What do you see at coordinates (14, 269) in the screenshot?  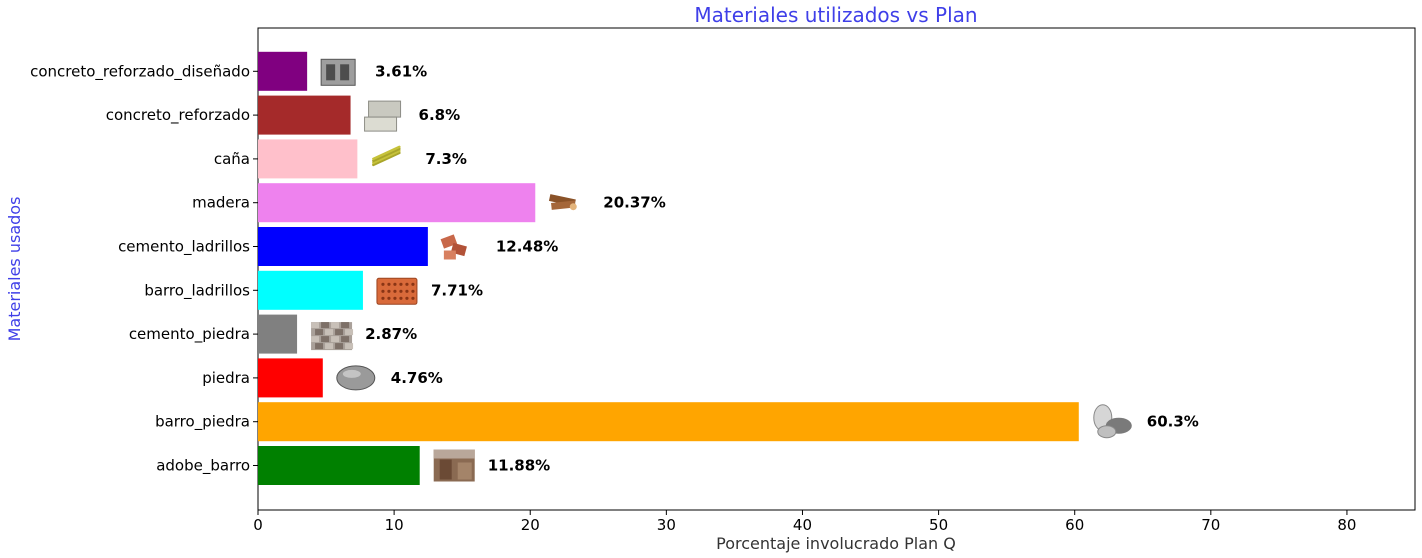 I see `y-axis-title: Materiales usados` at bounding box center [14, 269].